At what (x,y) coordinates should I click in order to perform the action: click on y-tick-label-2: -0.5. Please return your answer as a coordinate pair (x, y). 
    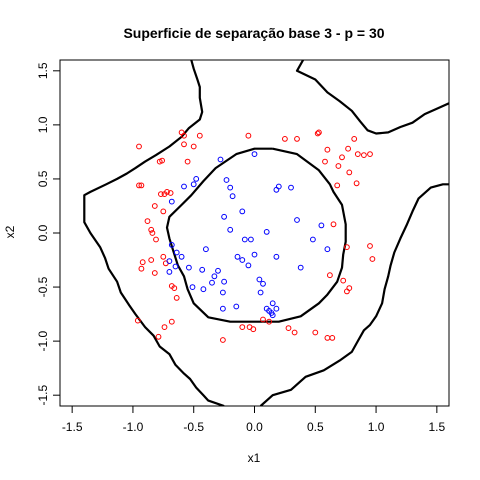
    Looking at the image, I should click on (43, 286).